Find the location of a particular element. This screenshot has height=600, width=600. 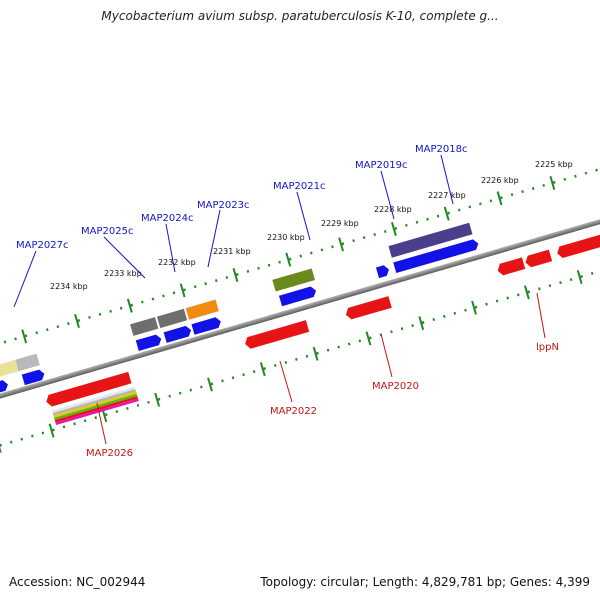

gene-label-map2023c: MAP2023c is located at coordinates (223, 205).